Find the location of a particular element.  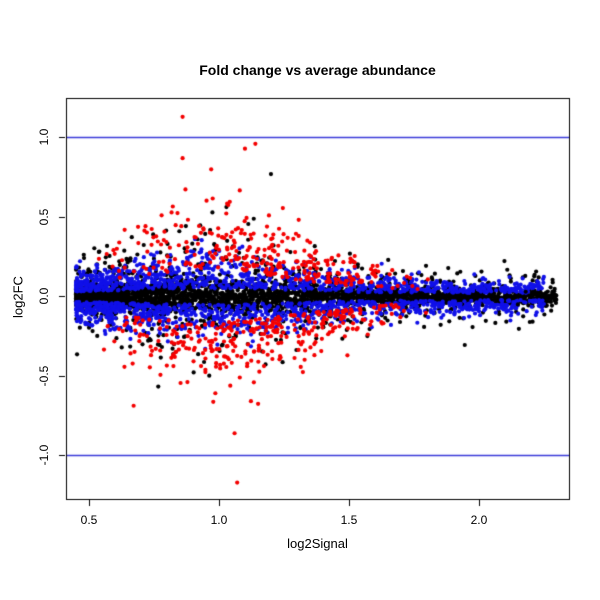

y-tick-label: 1.0 is located at coordinates (44, 137).